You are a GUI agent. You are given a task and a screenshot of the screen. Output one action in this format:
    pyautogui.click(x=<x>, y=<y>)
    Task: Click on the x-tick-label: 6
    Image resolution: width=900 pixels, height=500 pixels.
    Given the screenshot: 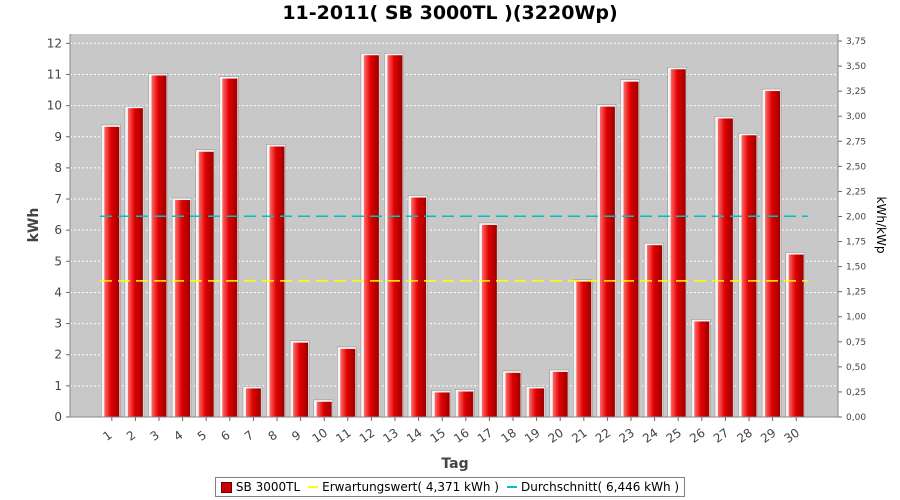 What is the action you would take?
    pyautogui.click(x=225, y=436)
    